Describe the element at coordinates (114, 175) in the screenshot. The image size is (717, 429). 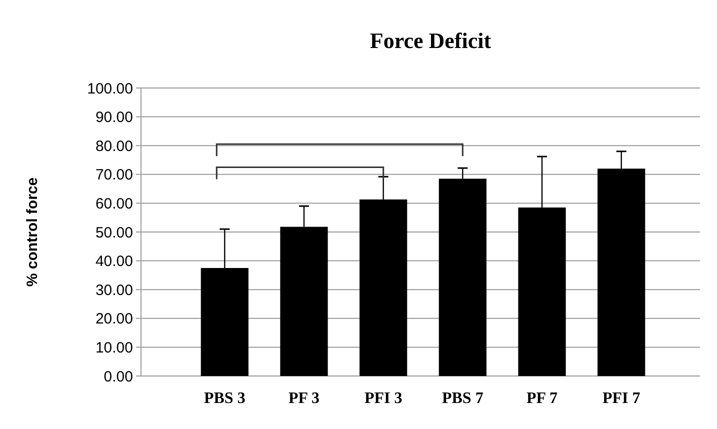
I see `y-tick-label: 70.00` at that location.